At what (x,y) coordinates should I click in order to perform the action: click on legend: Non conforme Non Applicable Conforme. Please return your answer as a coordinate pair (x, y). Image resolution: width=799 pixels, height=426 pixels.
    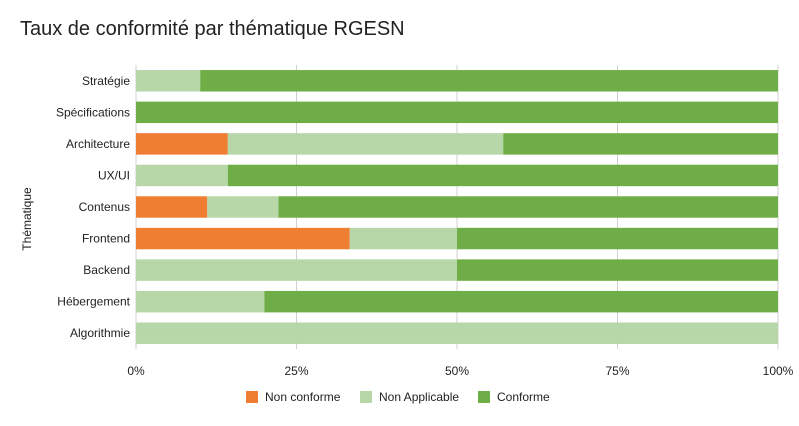
    Looking at the image, I should click on (398, 397).